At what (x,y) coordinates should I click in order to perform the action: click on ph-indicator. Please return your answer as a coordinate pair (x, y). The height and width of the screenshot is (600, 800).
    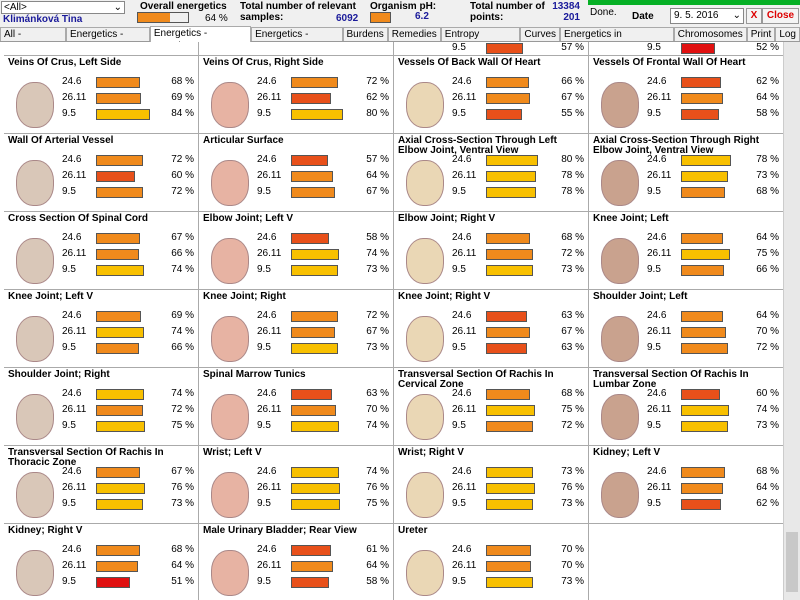
    Looking at the image, I should click on (380, 17).